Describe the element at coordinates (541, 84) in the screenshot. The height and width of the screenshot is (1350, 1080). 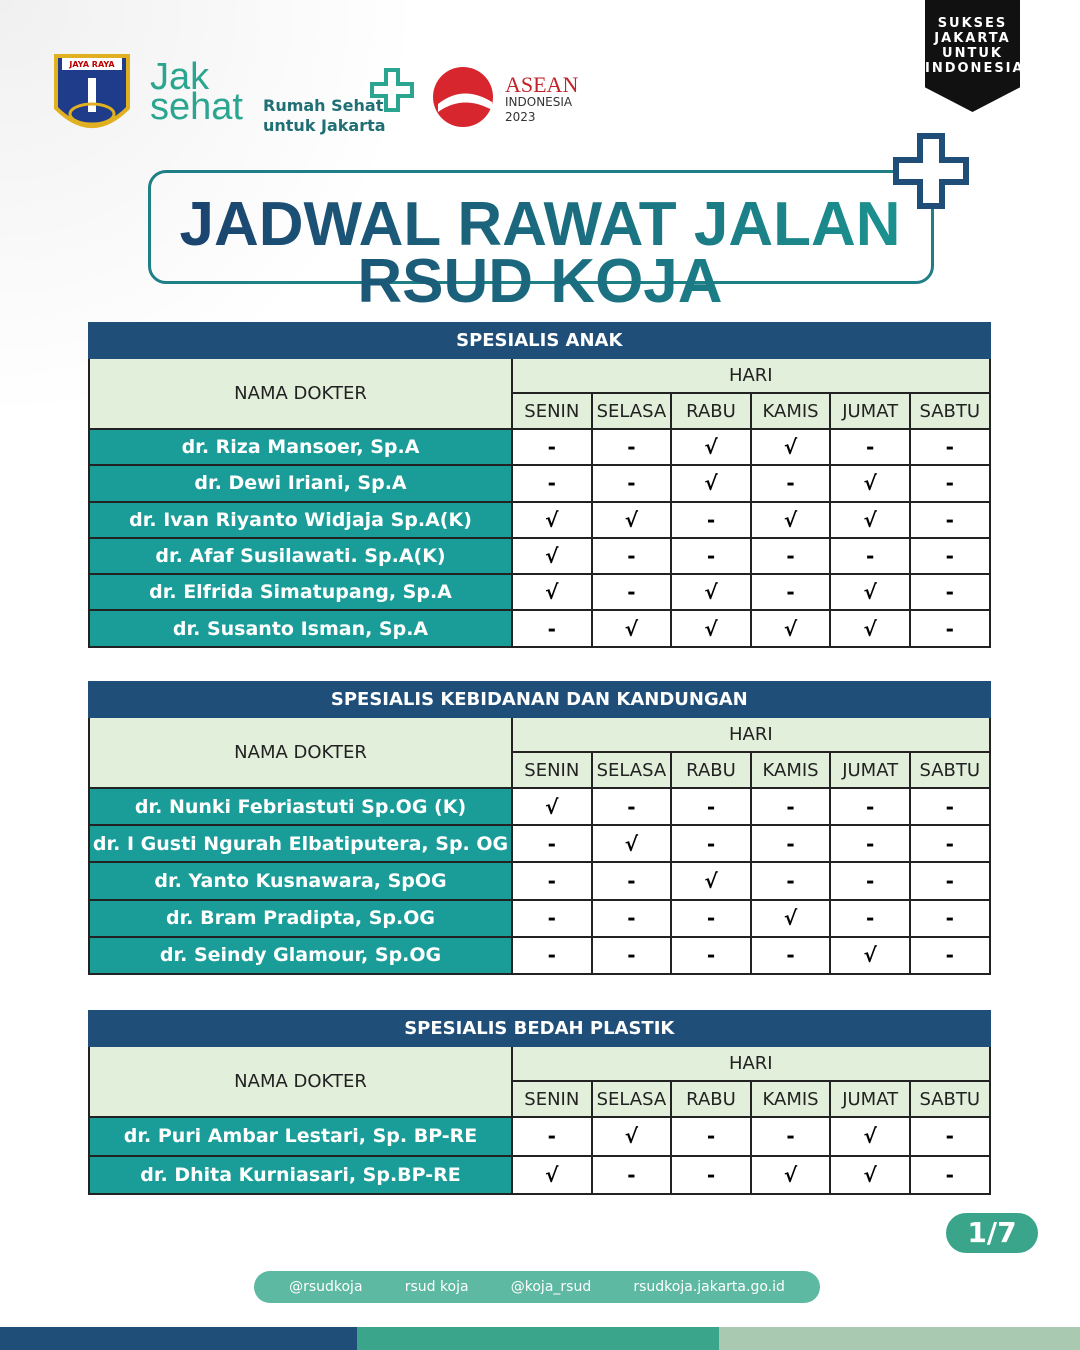
I see `asean-text: ASEAN` at that location.